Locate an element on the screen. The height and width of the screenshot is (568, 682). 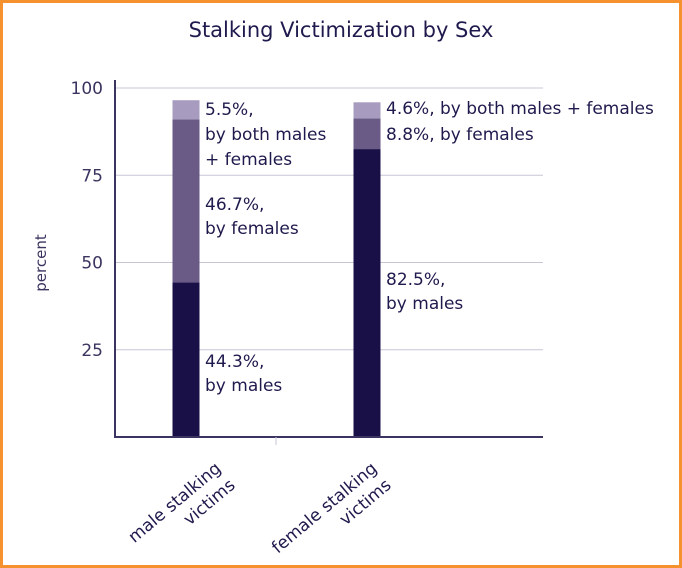
data-label-line: 44.3%, is located at coordinates (234, 362).